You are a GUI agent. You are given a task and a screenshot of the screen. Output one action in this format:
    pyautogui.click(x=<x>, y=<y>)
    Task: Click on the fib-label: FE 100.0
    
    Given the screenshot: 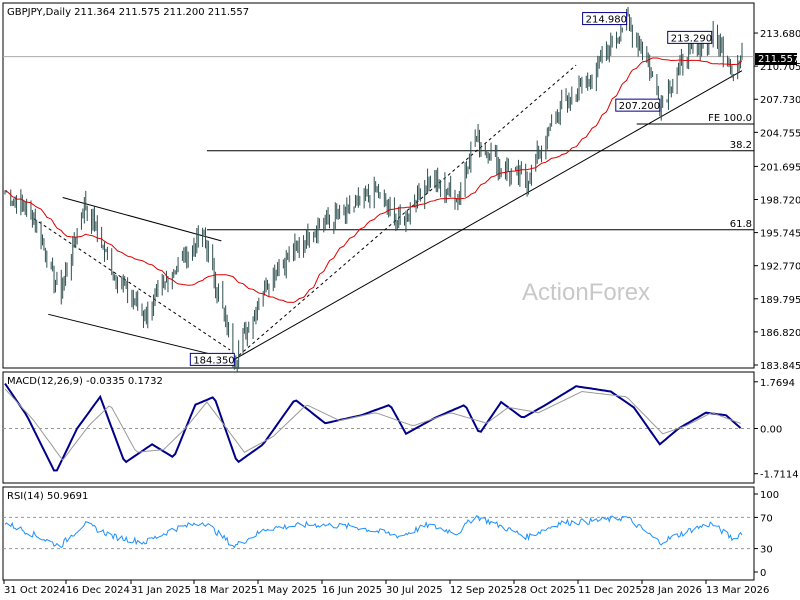 What is the action you would take?
    pyautogui.click(x=730, y=118)
    